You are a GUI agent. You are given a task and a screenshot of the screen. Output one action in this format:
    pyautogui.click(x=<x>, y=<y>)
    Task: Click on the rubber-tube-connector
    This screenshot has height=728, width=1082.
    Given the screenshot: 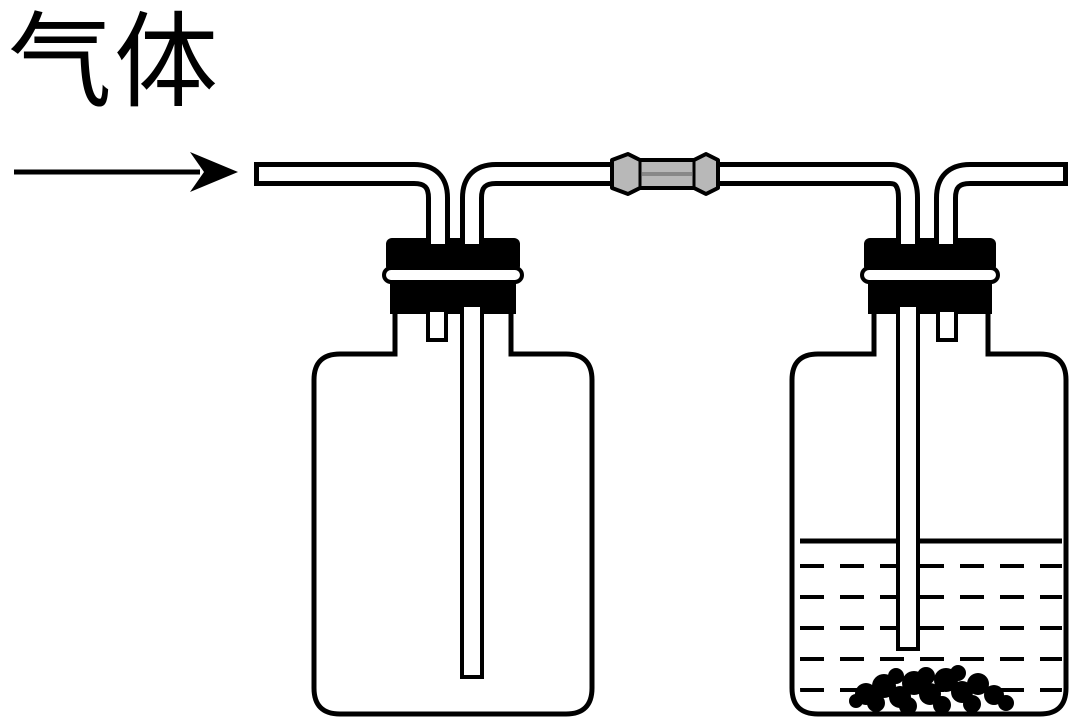 What is the action you would take?
    pyautogui.click(x=665, y=174)
    